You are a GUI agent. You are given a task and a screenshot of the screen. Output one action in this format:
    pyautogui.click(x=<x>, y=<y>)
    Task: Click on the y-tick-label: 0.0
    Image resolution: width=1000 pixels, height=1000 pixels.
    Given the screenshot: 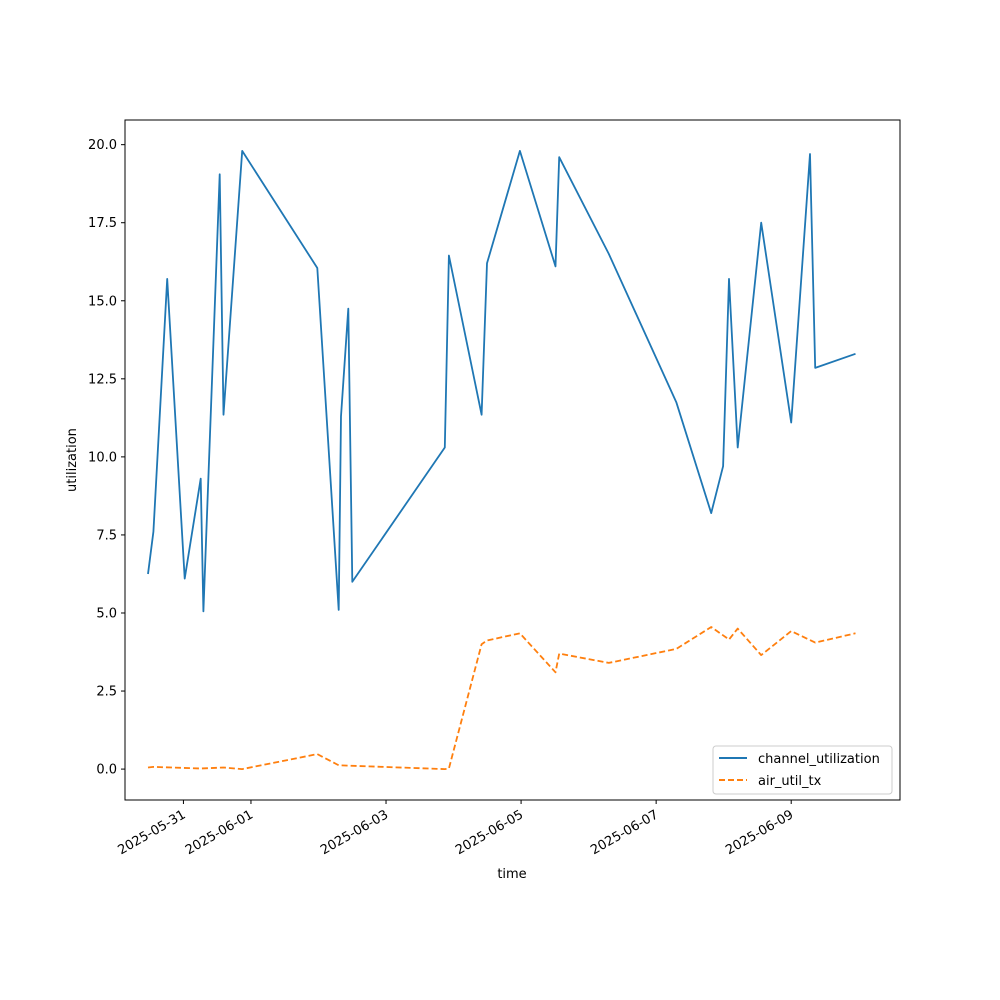 What is the action you would take?
    pyautogui.click(x=106, y=770)
    